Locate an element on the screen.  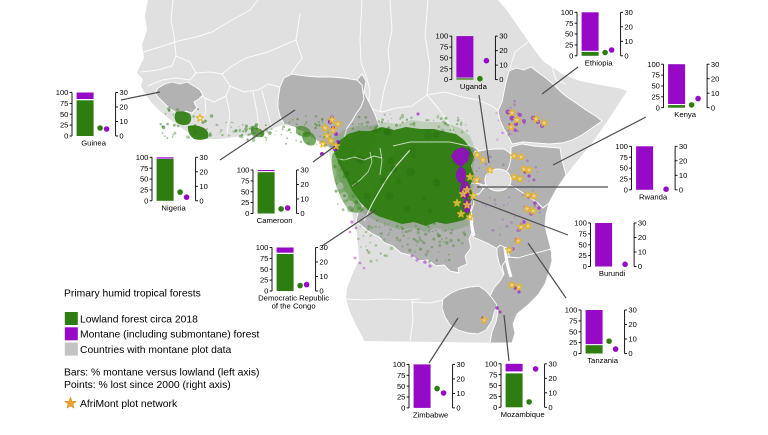
svg-text: Democratic Republic is located at coordinates (293, 298).